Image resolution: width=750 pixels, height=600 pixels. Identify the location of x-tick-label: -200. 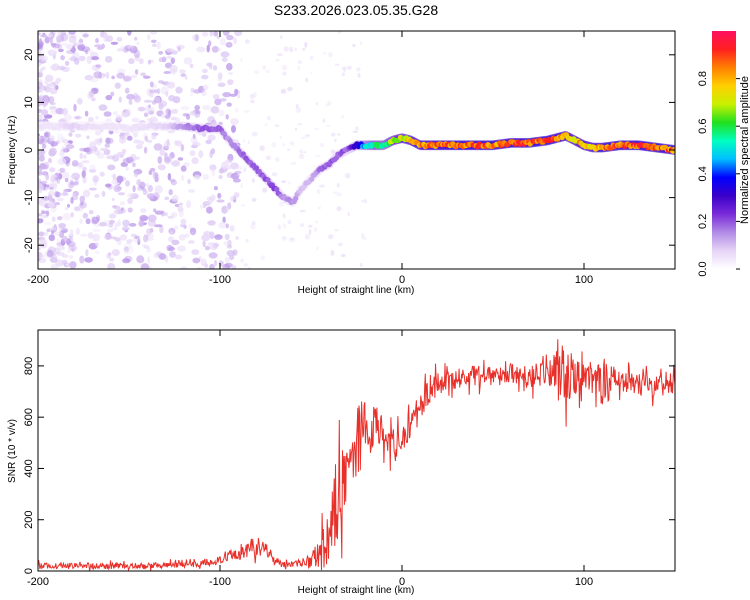
(38, 280).